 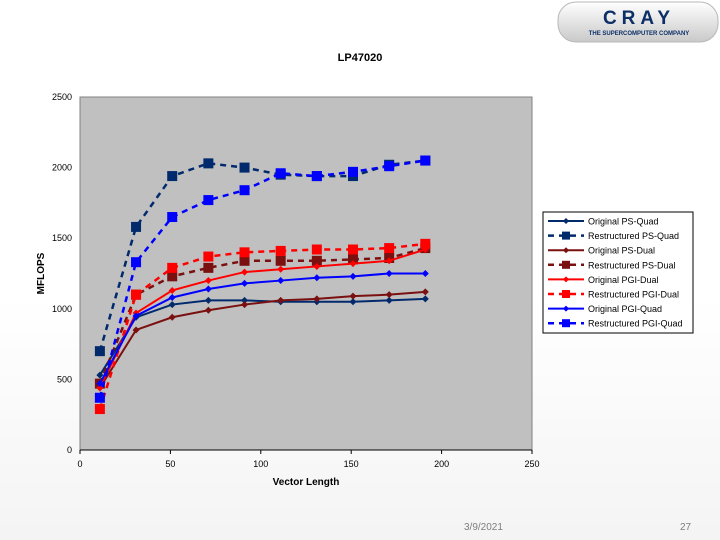 I want to click on cray-logo: CRAY THE SUPERCOMPUTER COMPANY, so click(x=638, y=22).